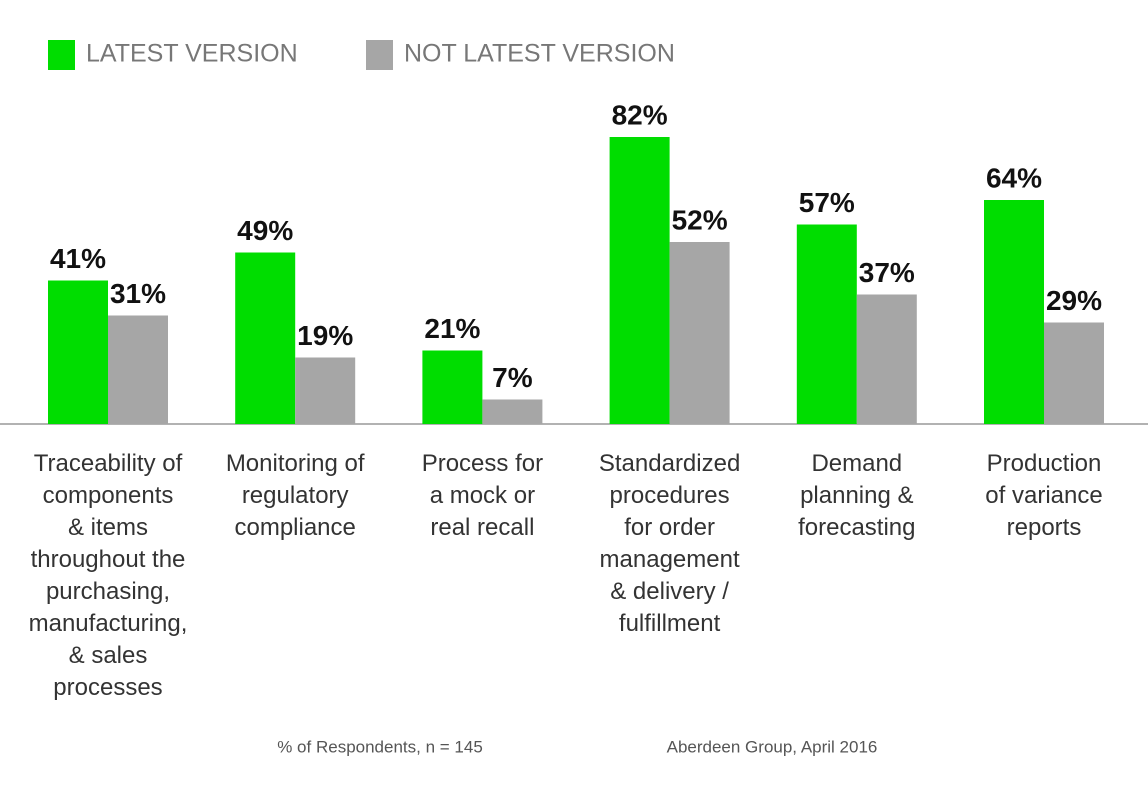 The width and height of the screenshot is (1148, 810). Describe the element at coordinates (482, 495) in the screenshot. I see `x-tick-label: Process for a mock or real recall` at that location.